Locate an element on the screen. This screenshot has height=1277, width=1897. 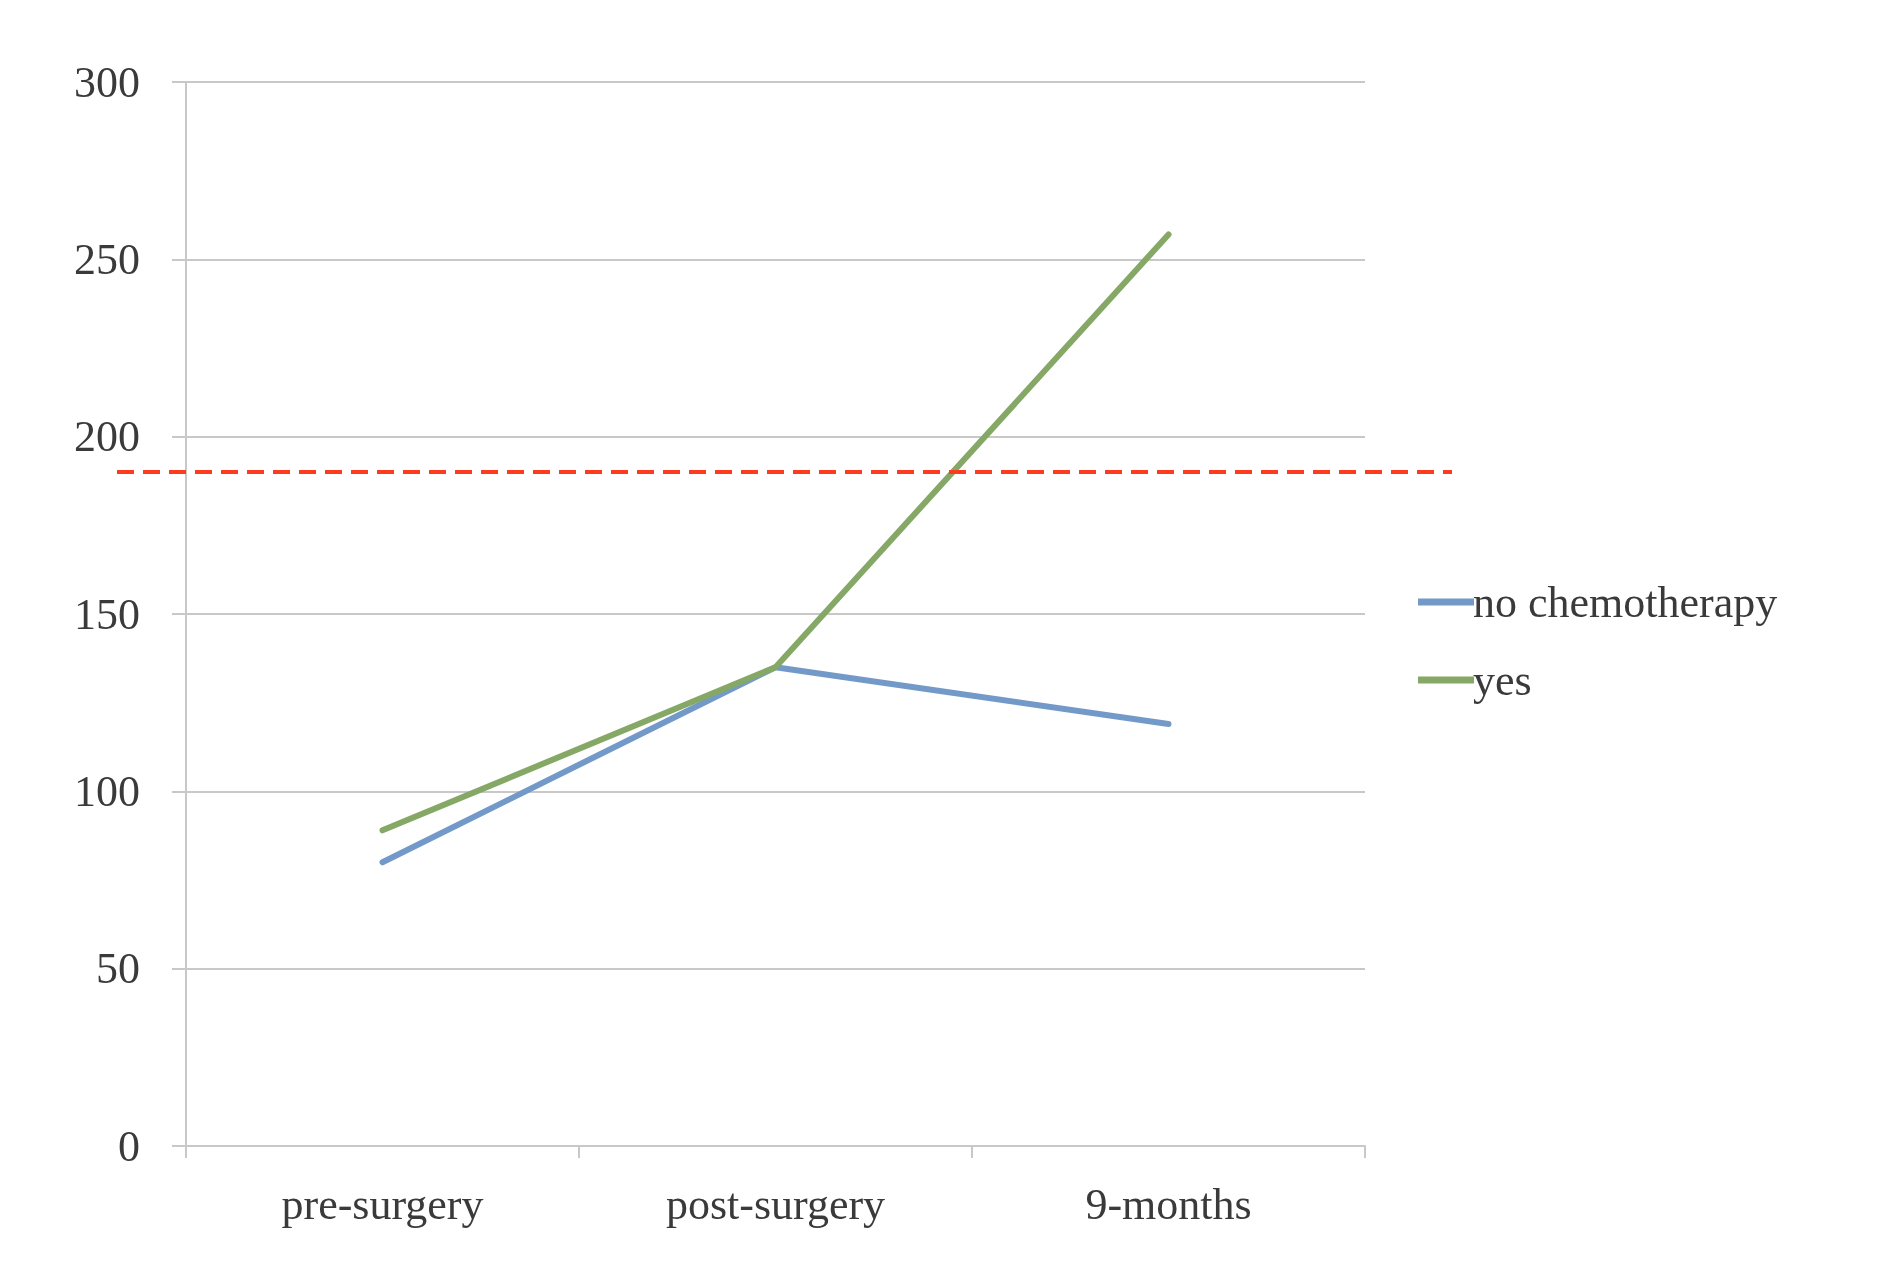
y-tick-label: 0 is located at coordinates (129, 1146).